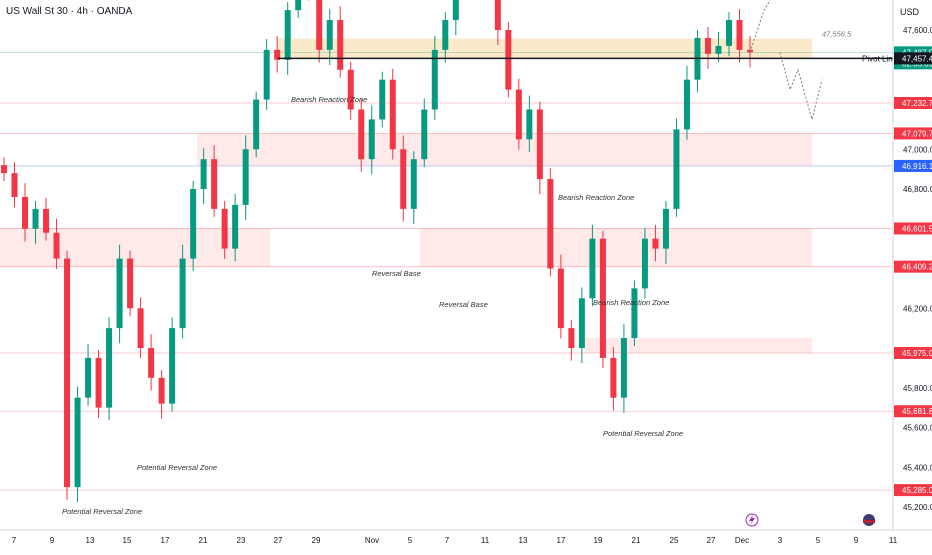  Describe the element at coordinates (801, 87) in the screenshot. I see `alt-projection-path` at that location.